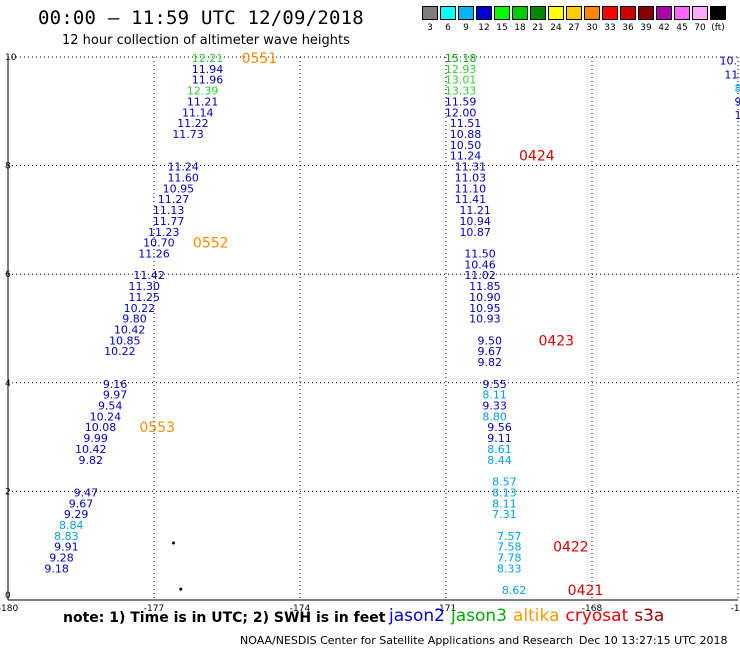  What do you see at coordinates (556, 341) in the screenshot?
I see `time-label: 0423` at bounding box center [556, 341].